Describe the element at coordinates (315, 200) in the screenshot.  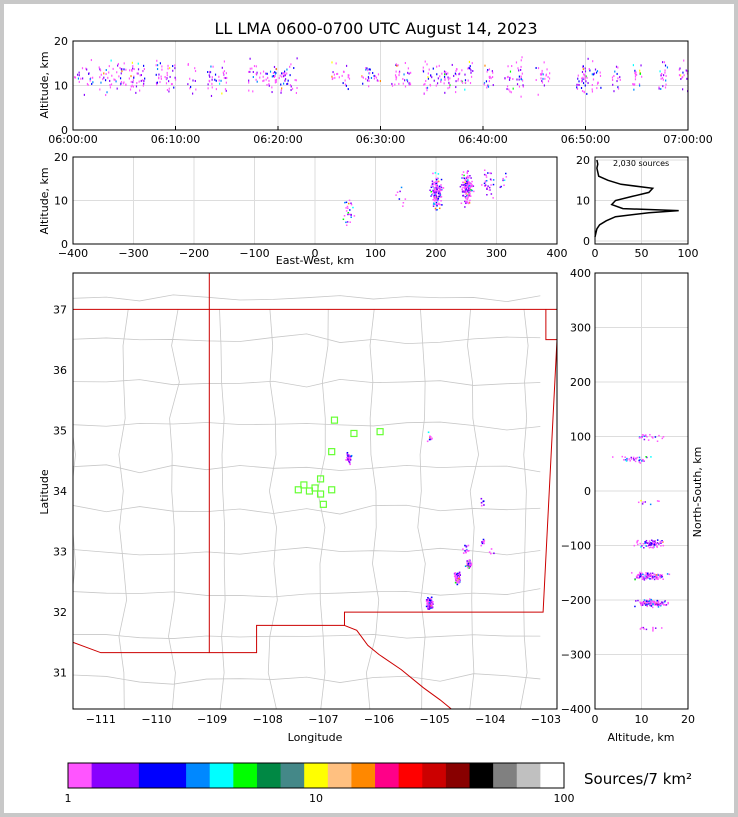
I see `ew-panel-frame` at that location.